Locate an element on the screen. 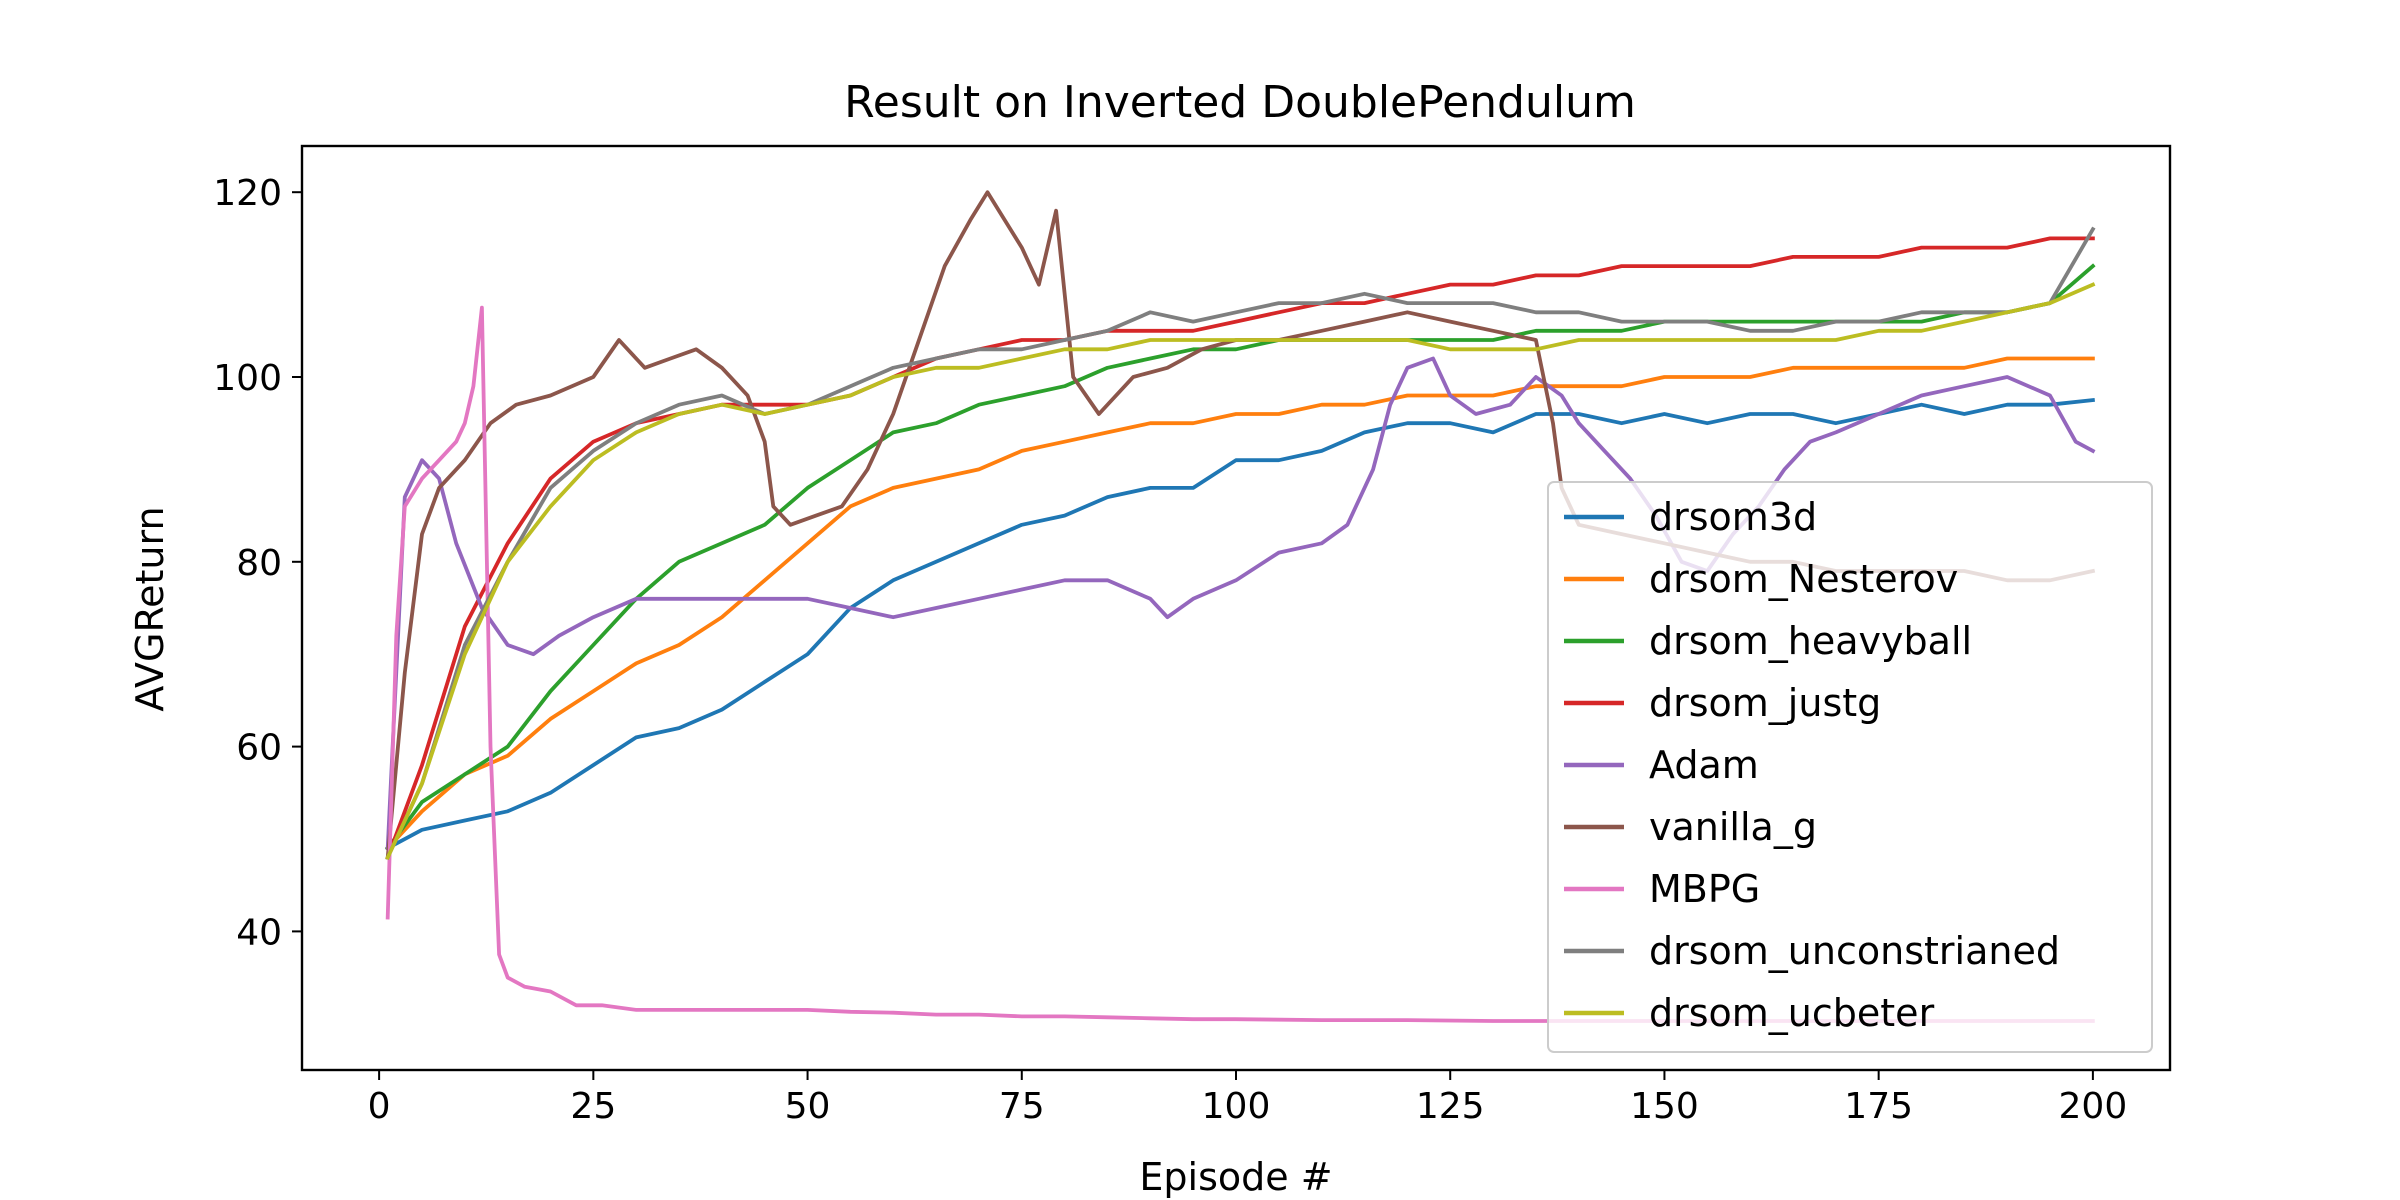 The width and height of the screenshot is (2400, 1200). y-tick-label: 120 is located at coordinates (247, 193).